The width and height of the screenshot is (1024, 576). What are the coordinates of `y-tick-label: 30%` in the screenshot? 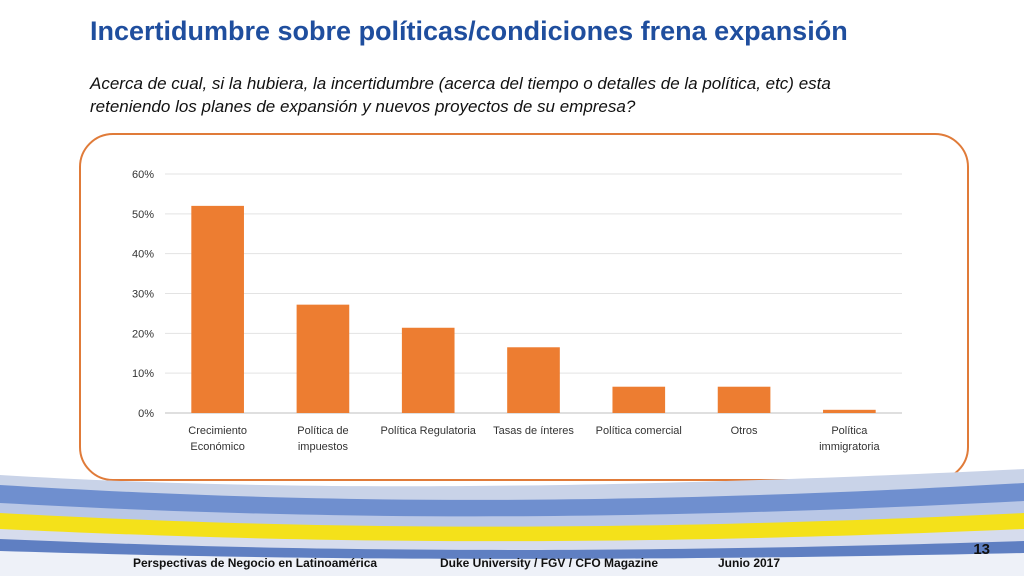 It's located at (143, 295).